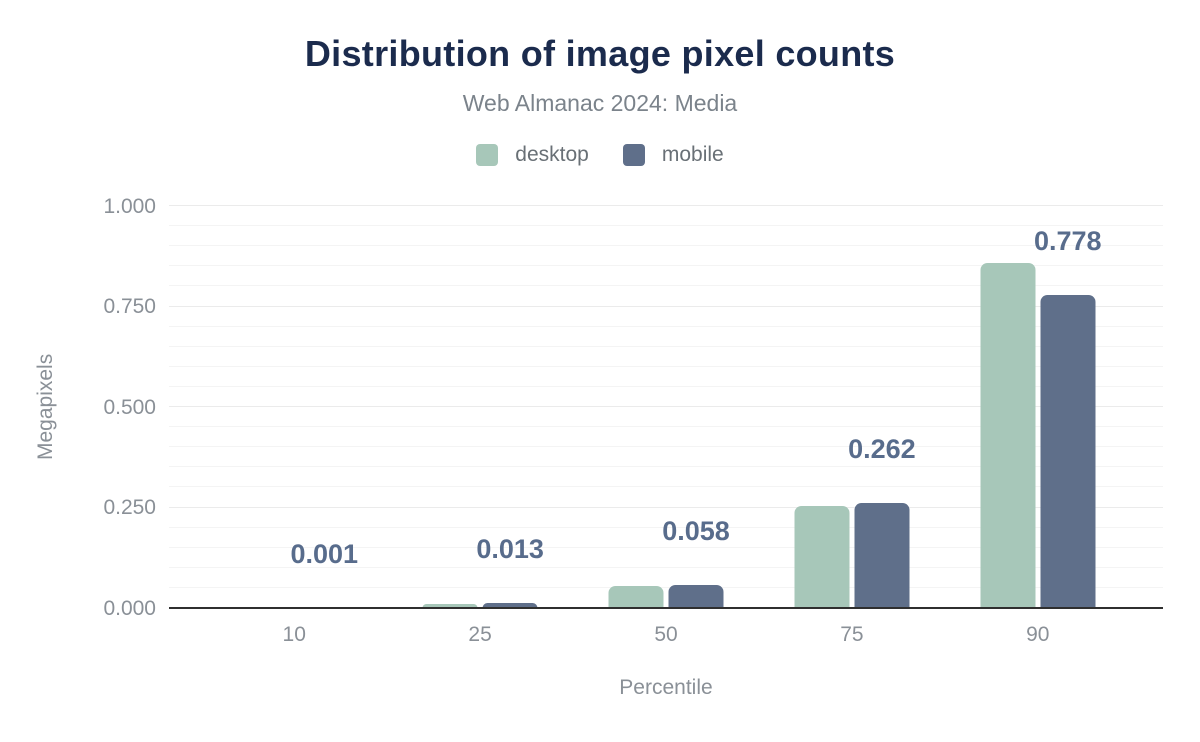 Image resolution: width=1200 pixels, height=742 pixels. What do you see at coordinates (129, 407) in the screenshot?
I see `y-tick-label: 0.500` at bounding box center [129, 407].